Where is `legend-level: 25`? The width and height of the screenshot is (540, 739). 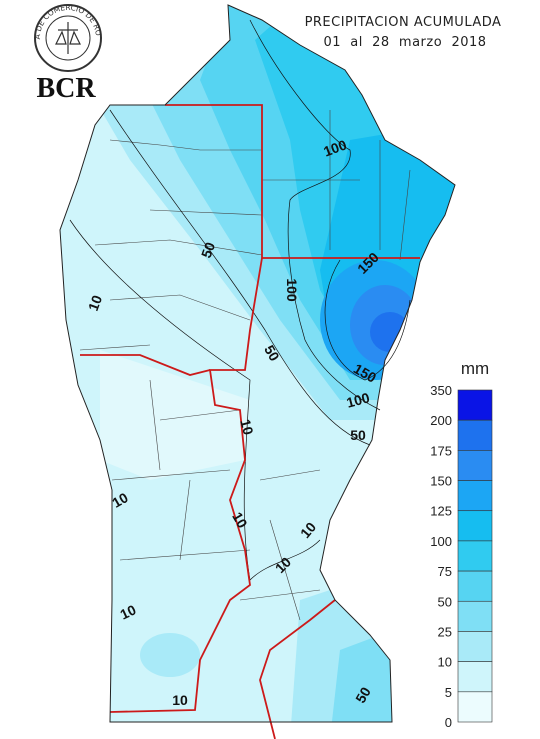
legend-level: 25 is located at coordinates (445, 631).